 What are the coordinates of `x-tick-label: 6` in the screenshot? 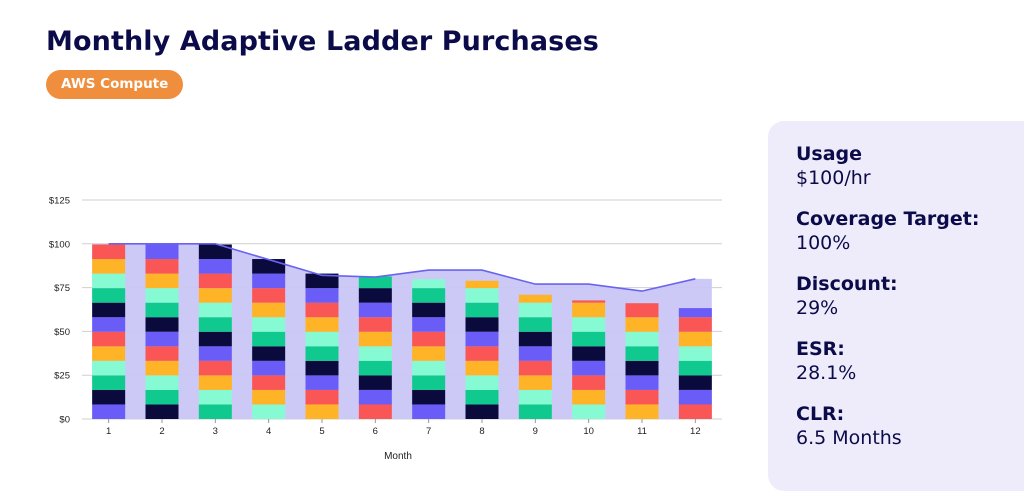 It's located at (375, 431).